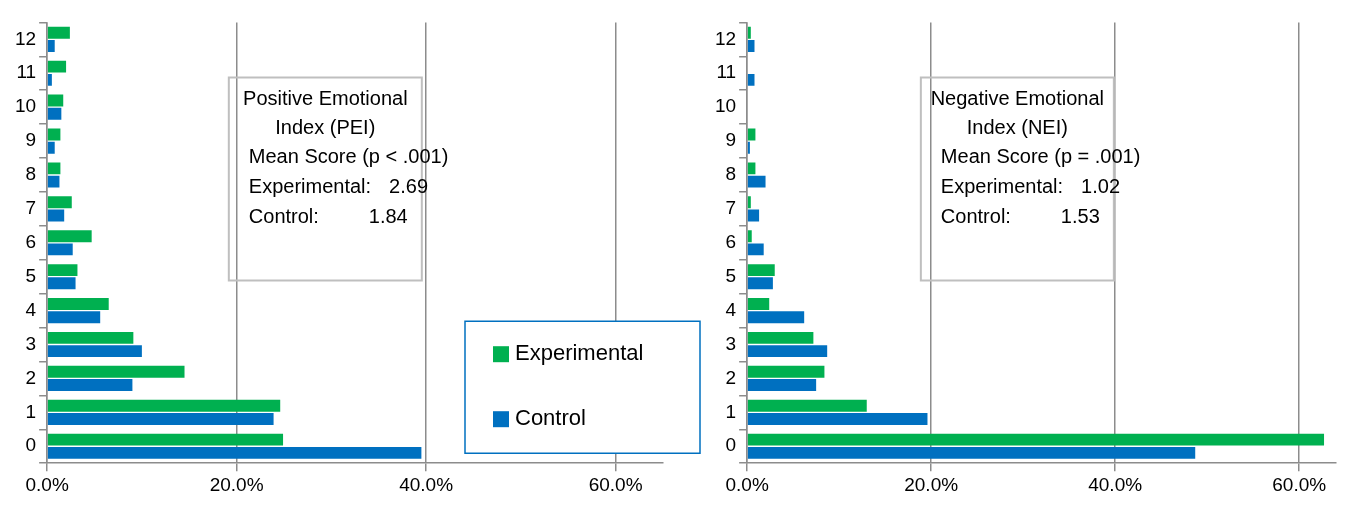 This screenshot has height=512, width=1360. I want to click on annotation: Negative Emotional Index (NEI), so click(1017, 112).